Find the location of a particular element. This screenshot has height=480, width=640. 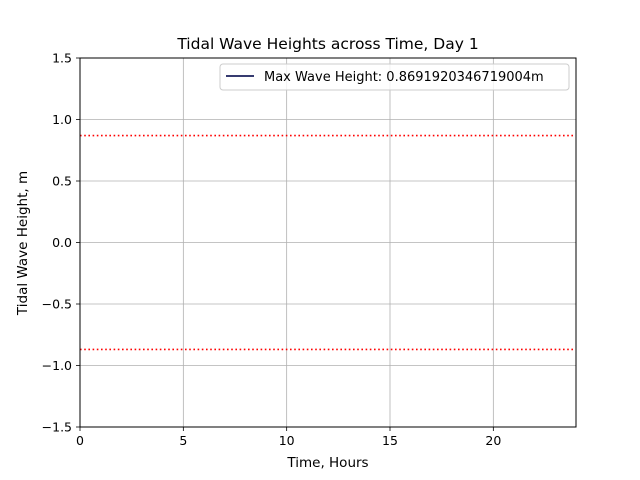

x-tick-label: 0 is located at coordinates (80, 440).